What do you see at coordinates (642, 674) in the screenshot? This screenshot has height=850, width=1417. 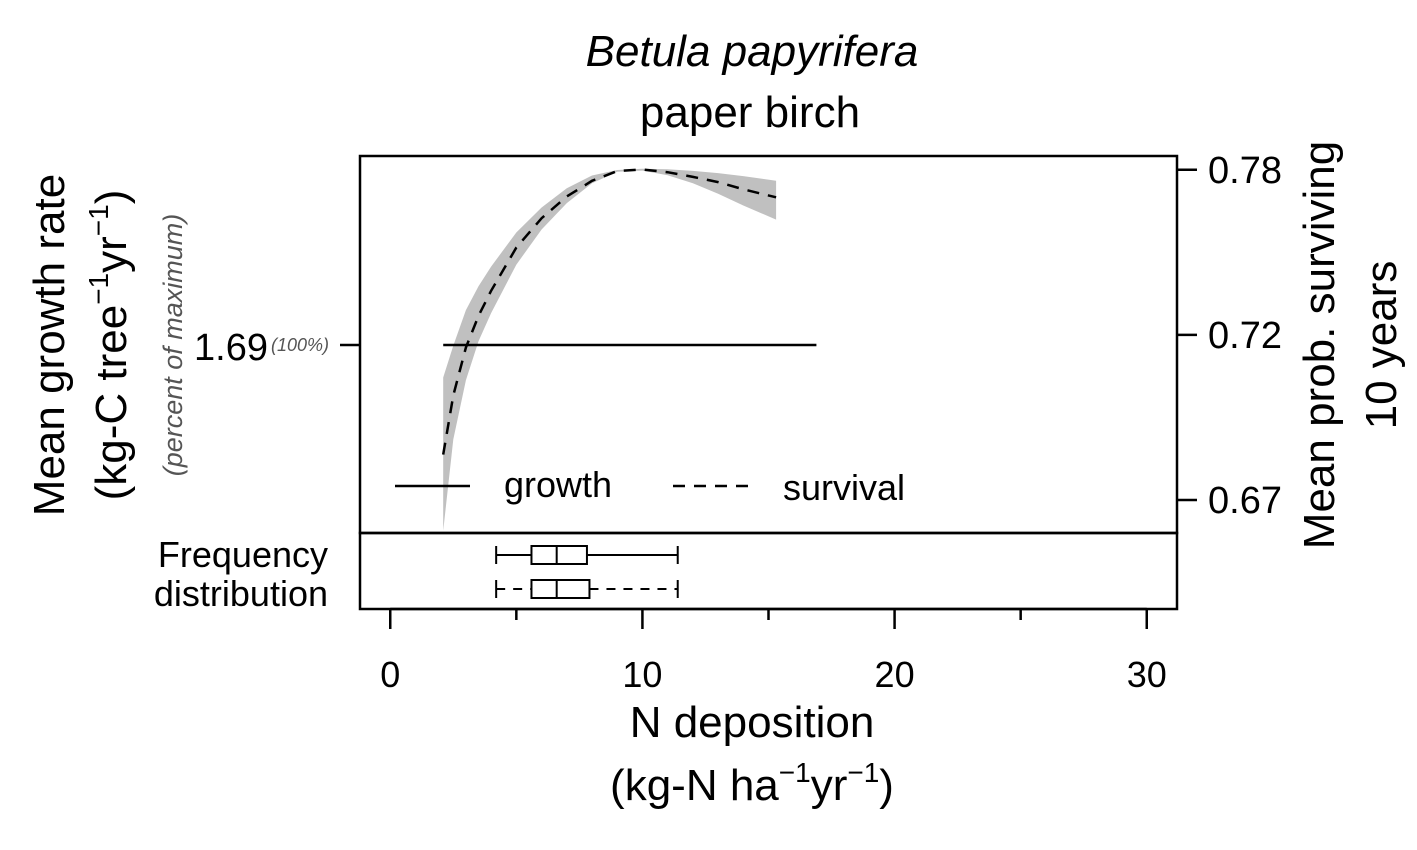 I see `x-tick-label: 10` at bounding box center [642, 674].